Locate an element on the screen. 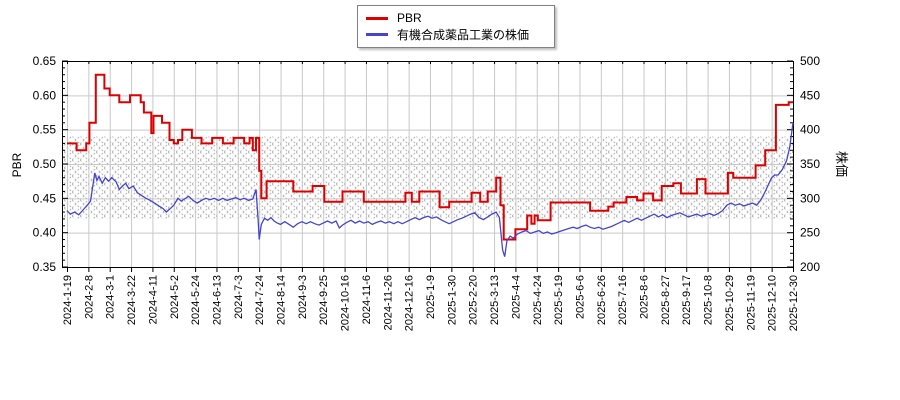  svg-text: 2025-5-19 is located at coordinates (559, 300).